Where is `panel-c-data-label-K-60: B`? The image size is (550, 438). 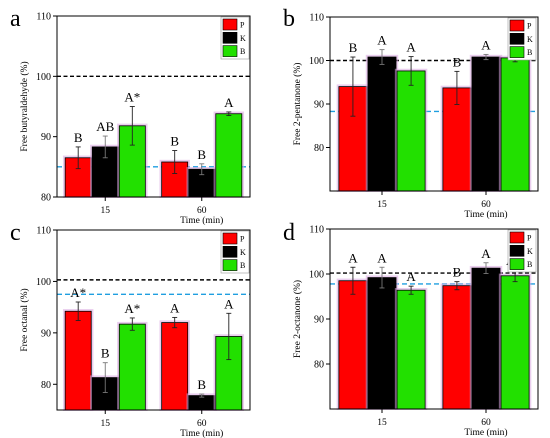
panel-c-data-label-K-60: B is located at coordinates (201, 384).